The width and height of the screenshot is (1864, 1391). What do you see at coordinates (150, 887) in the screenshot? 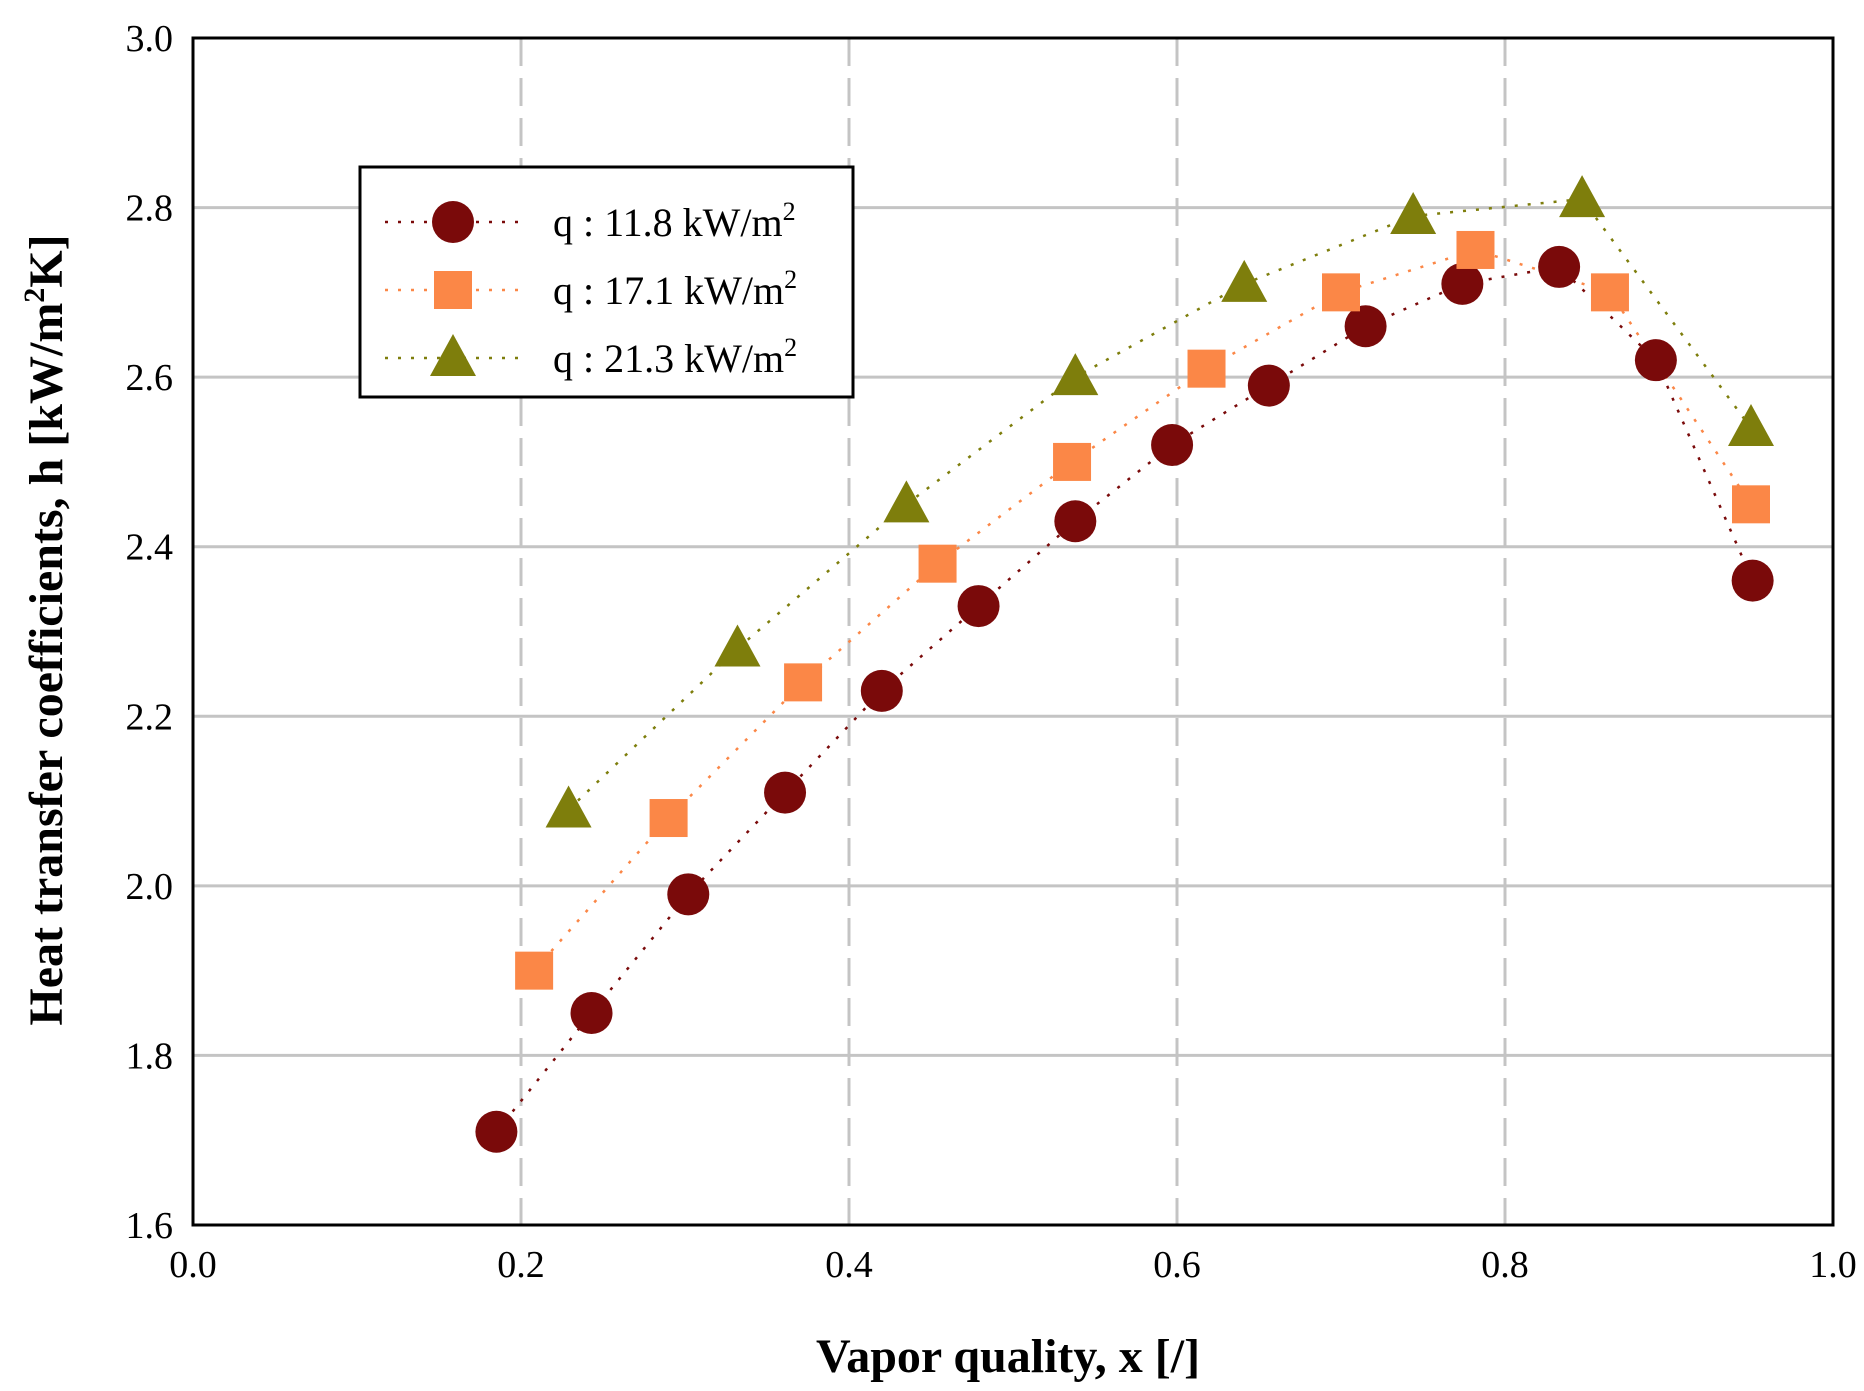
I see `y-tick-label: 2.0` at bounding box center [150, 887].